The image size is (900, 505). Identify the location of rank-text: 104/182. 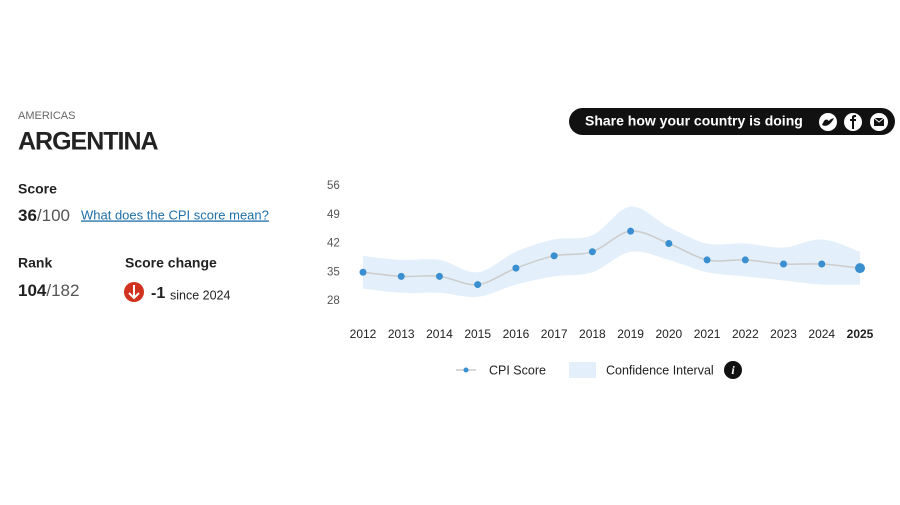
(48, 290).